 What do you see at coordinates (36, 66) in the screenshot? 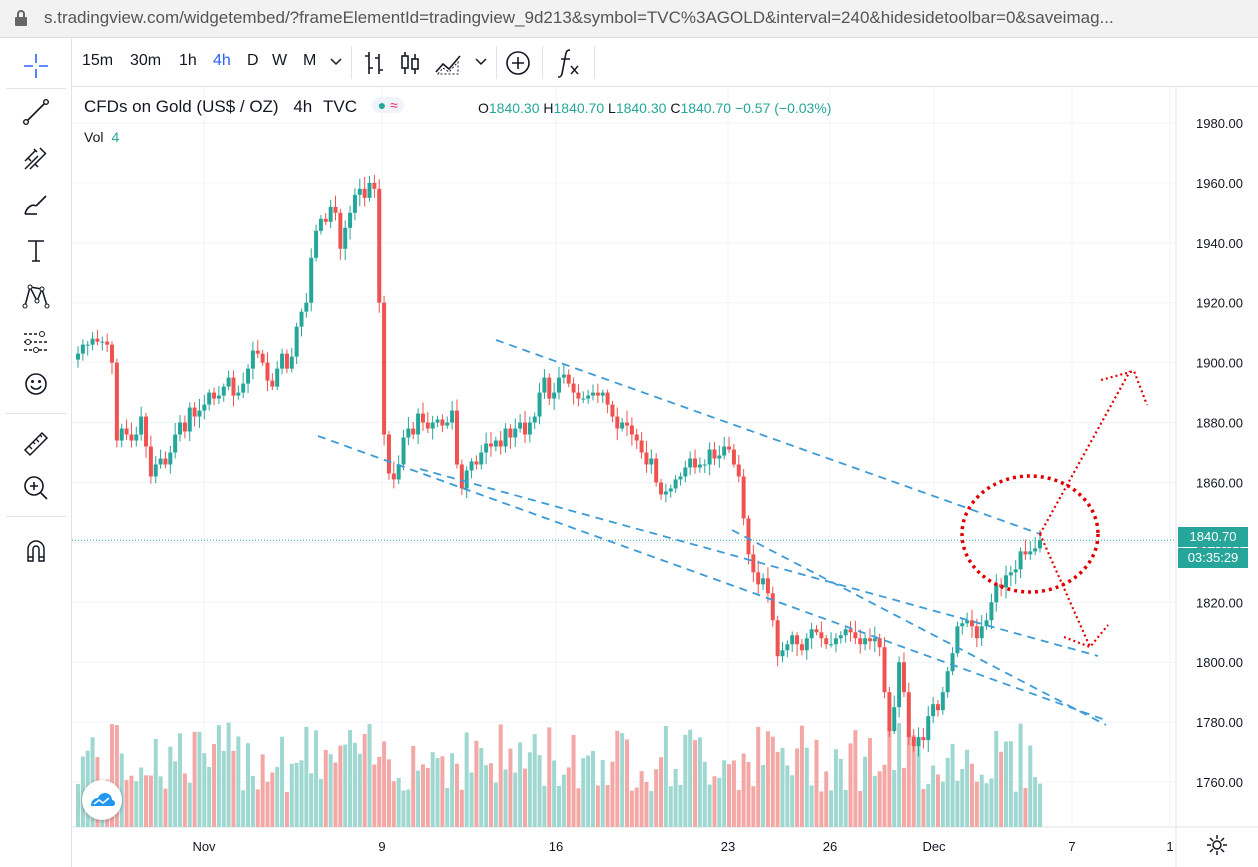
I see `crosshair-icon` at bounding box center [36, 66].